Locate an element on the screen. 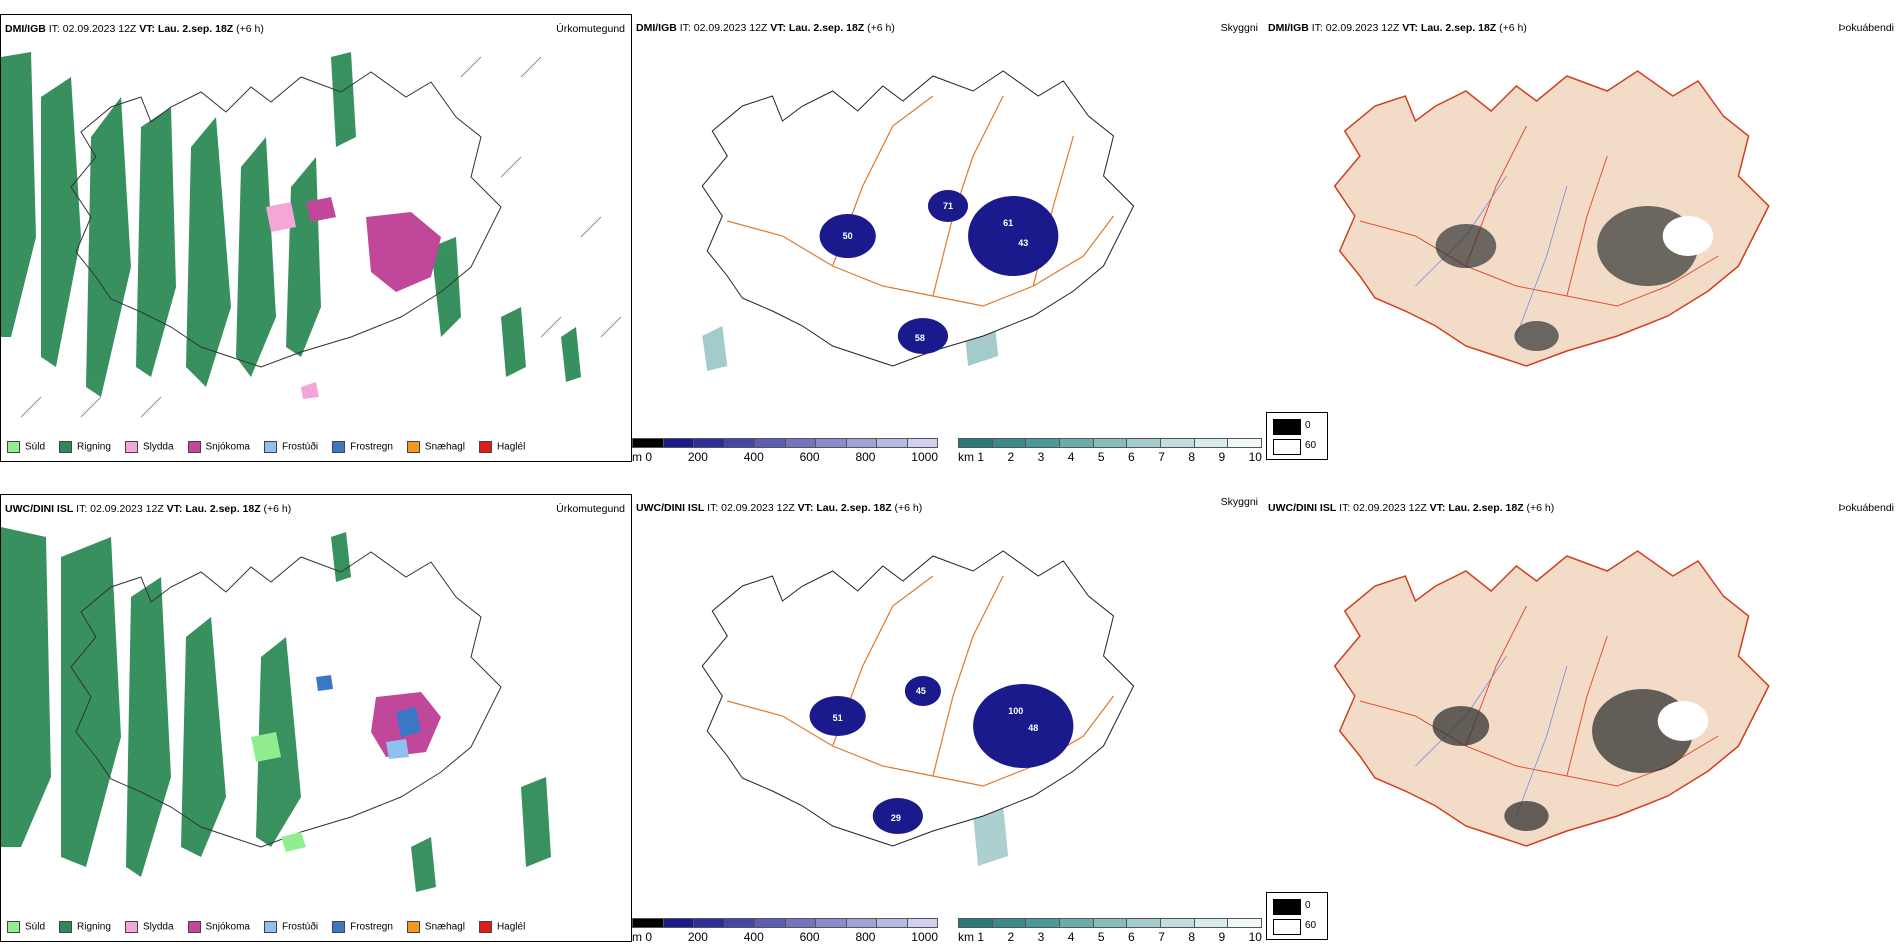 The width and height of the screenshot is (1900, 950). vis-label: 100 is located at coordinates (1015, 711).